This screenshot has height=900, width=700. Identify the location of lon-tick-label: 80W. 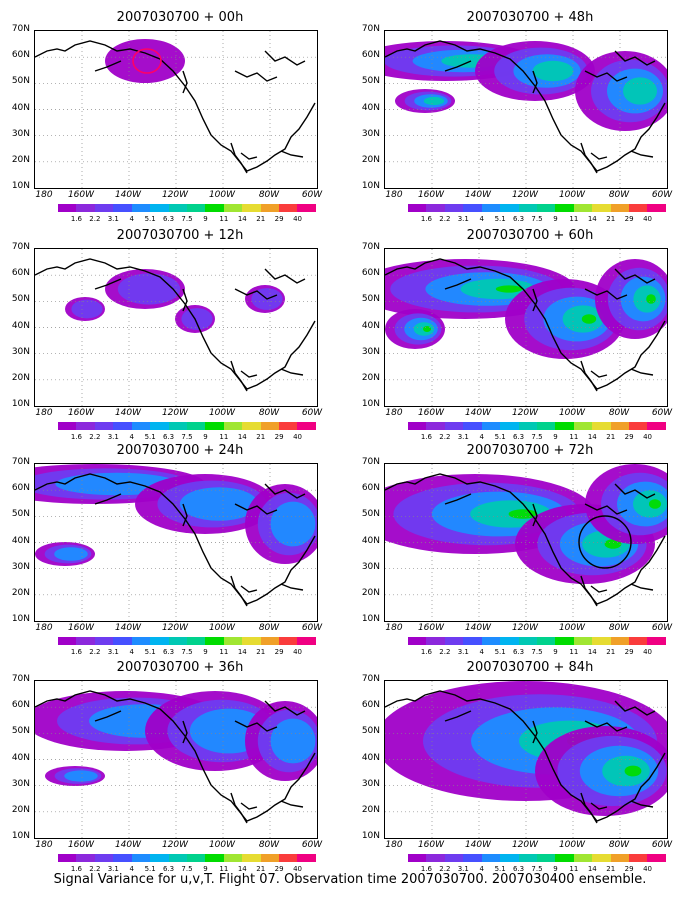
(619, 195).